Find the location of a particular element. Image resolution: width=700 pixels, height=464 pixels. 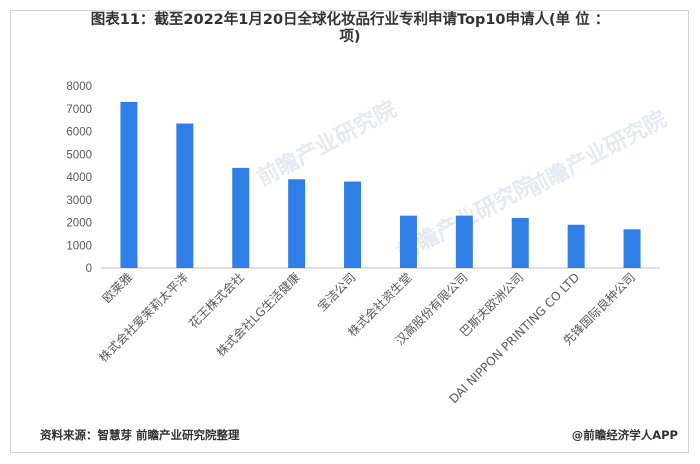

x-tick-label: 欧莱雅 is located at coordinates (117, 288).